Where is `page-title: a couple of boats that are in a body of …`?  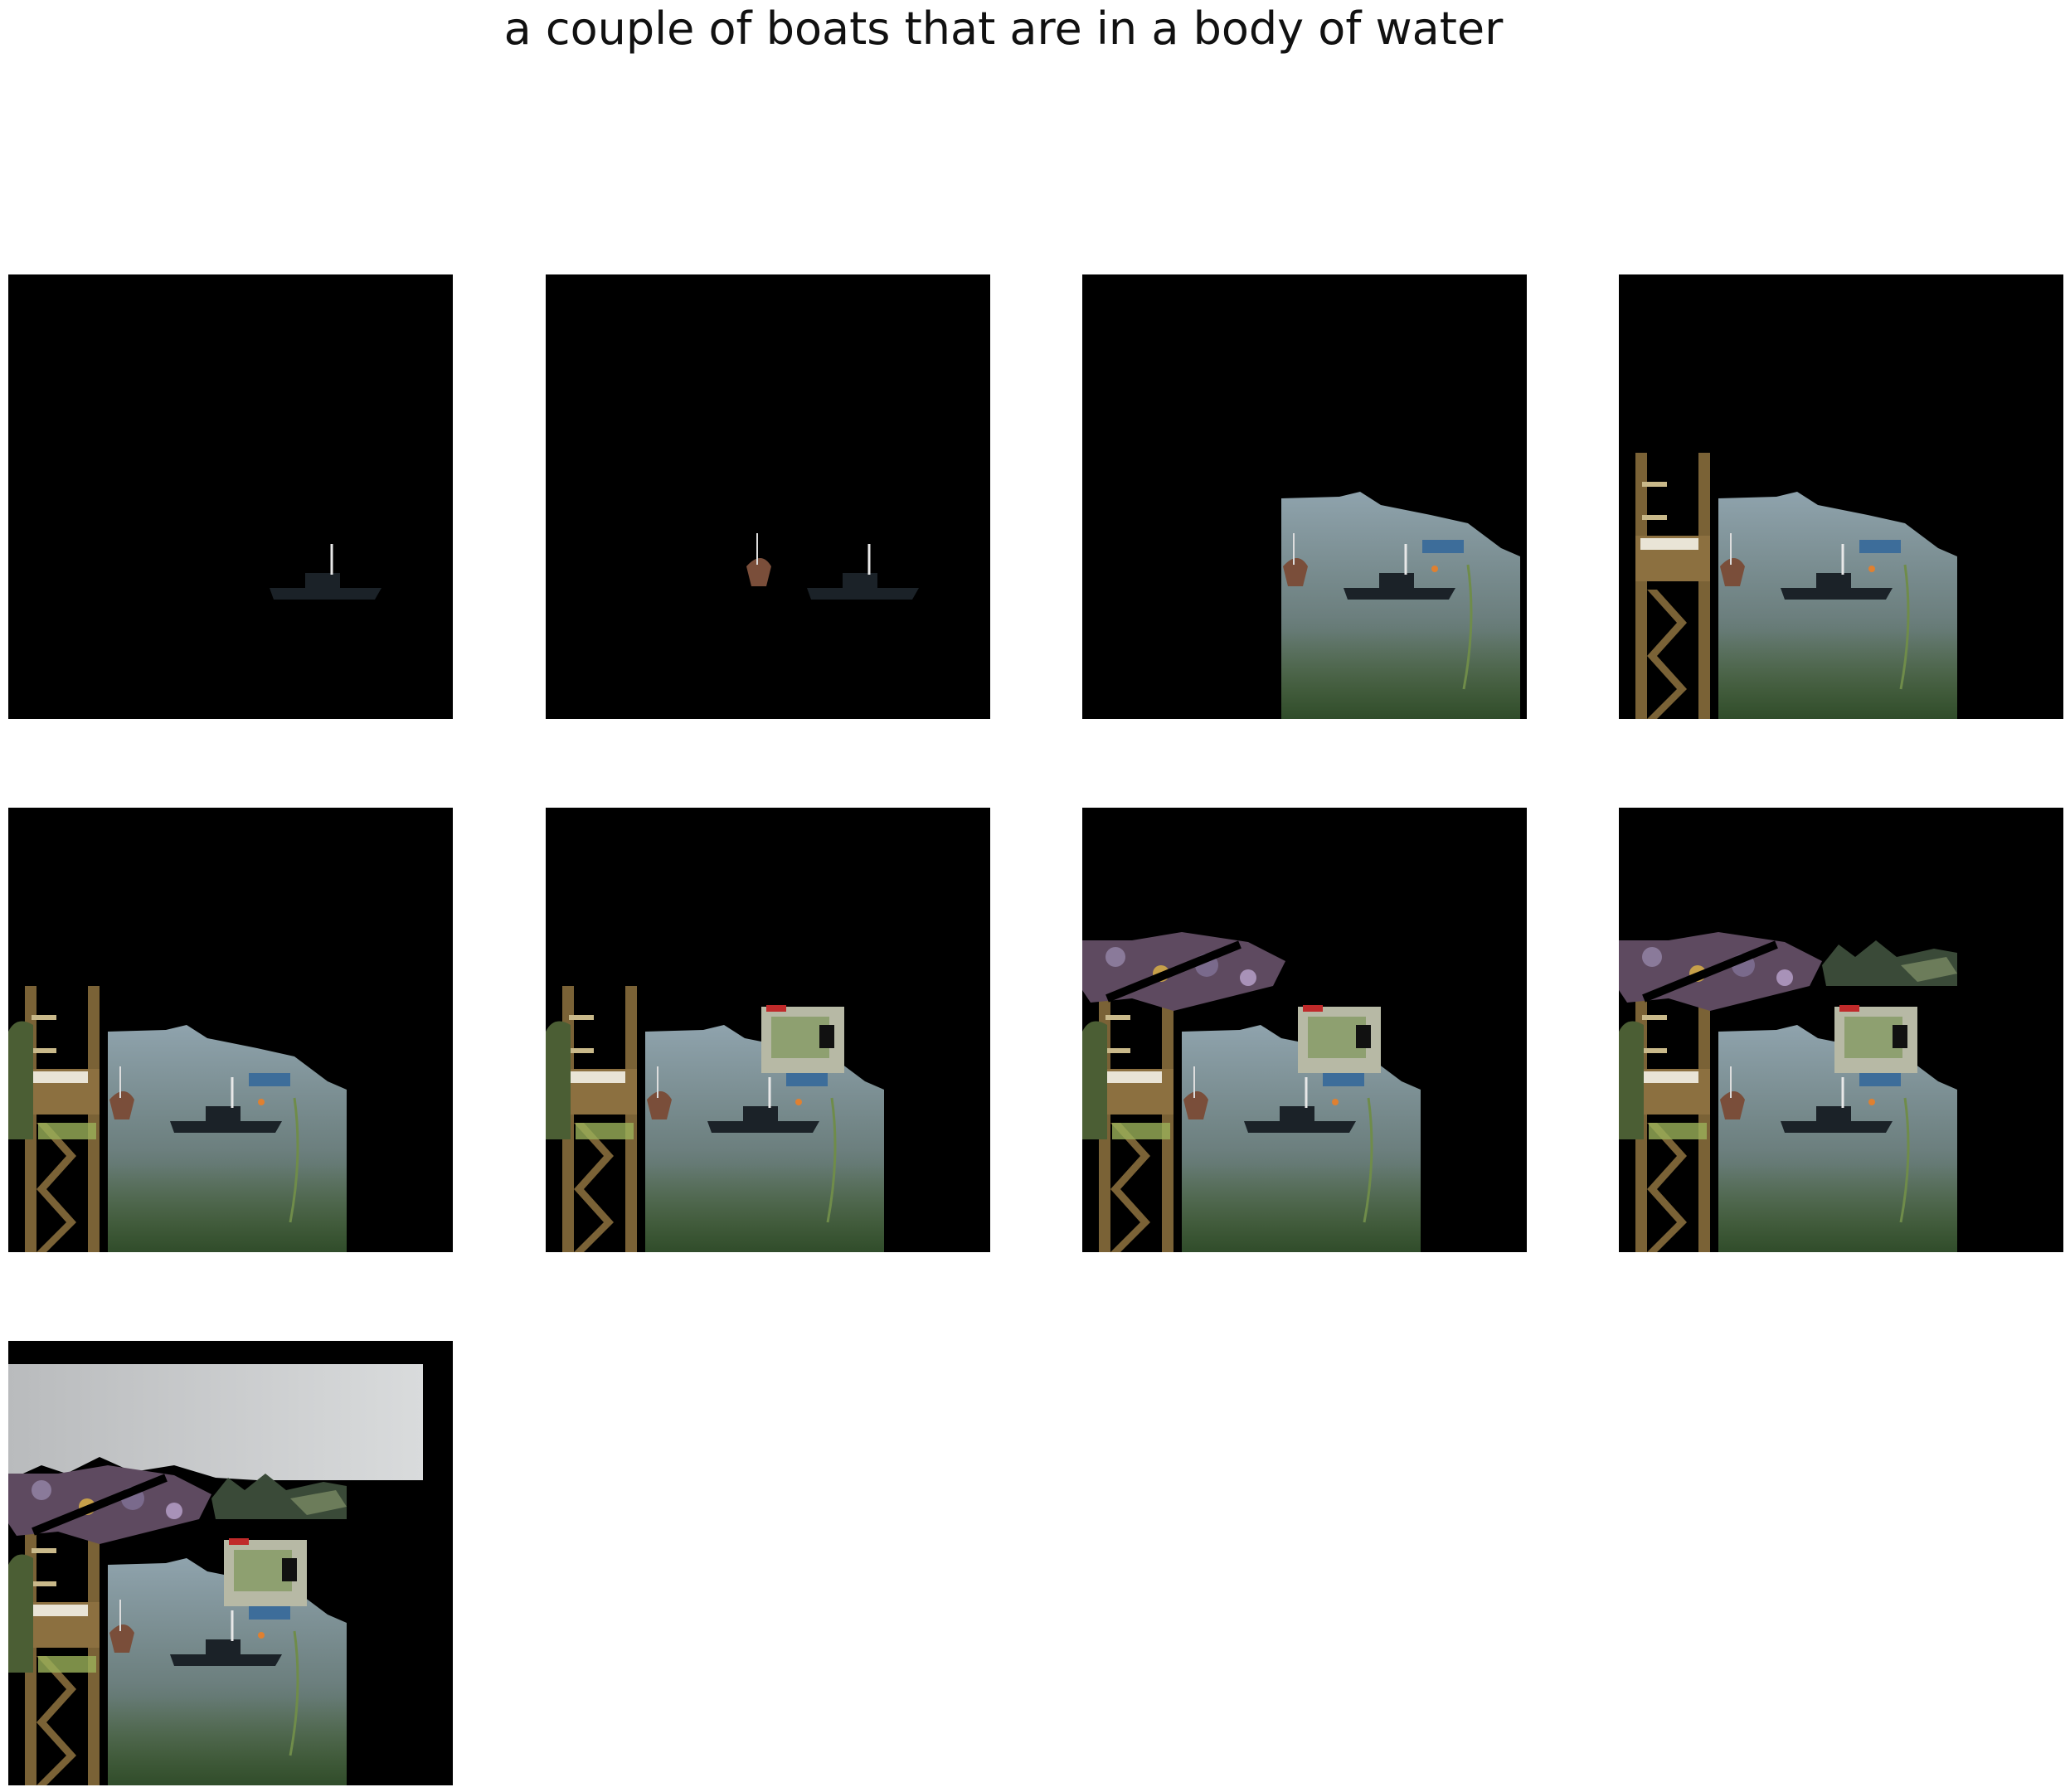 page-title: a couple of boats that are in a body of … is located at coordinates (1004, 28).